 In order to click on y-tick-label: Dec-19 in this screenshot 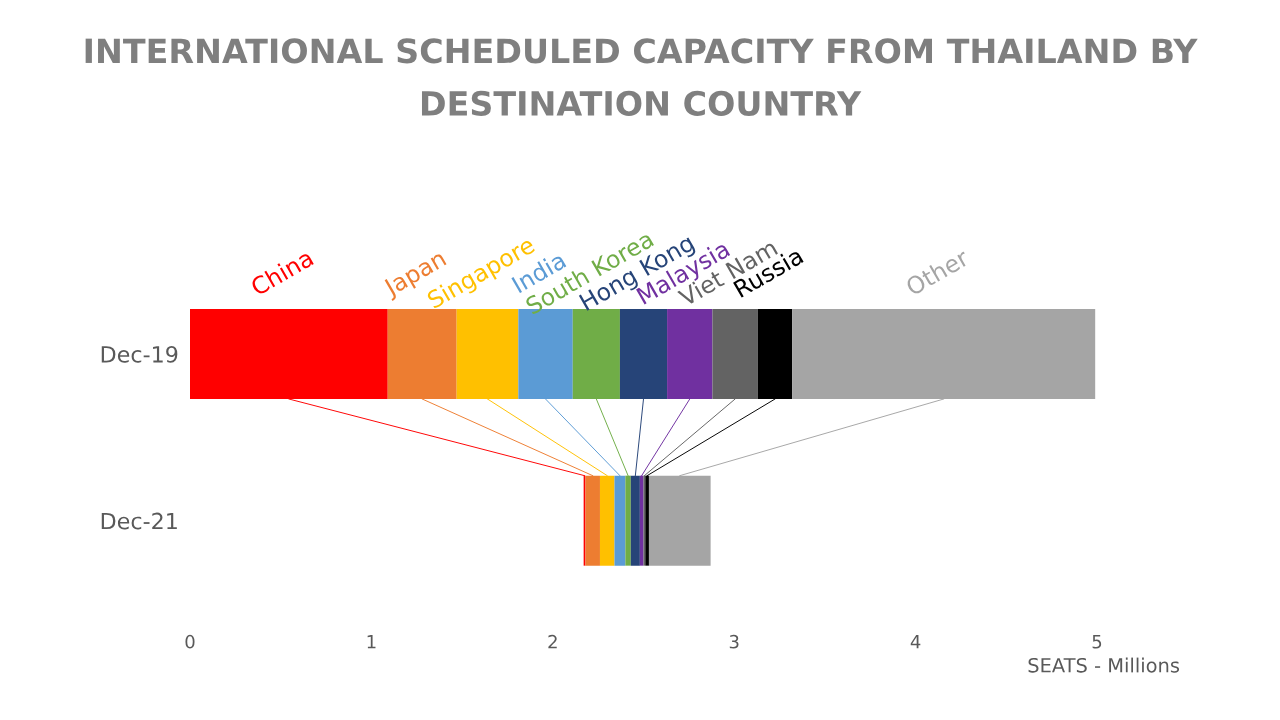, I will do `click(139, 354)`.